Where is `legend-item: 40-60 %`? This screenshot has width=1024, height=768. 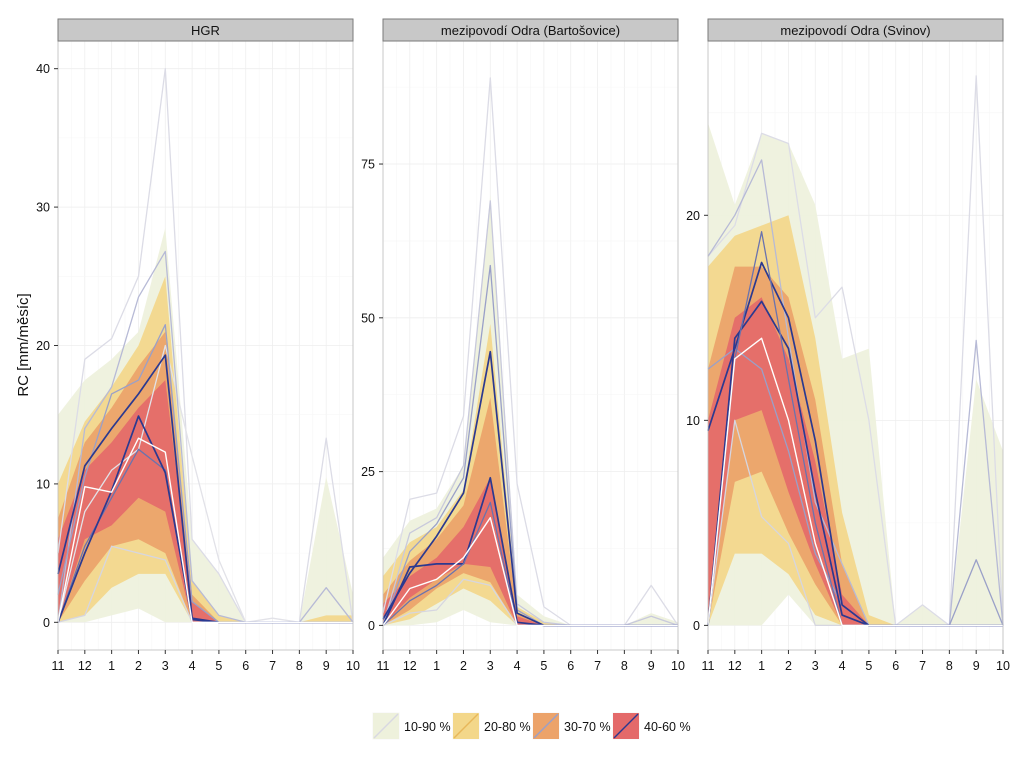 legend-item: 40-60 % is located at coordinates (651, 726).